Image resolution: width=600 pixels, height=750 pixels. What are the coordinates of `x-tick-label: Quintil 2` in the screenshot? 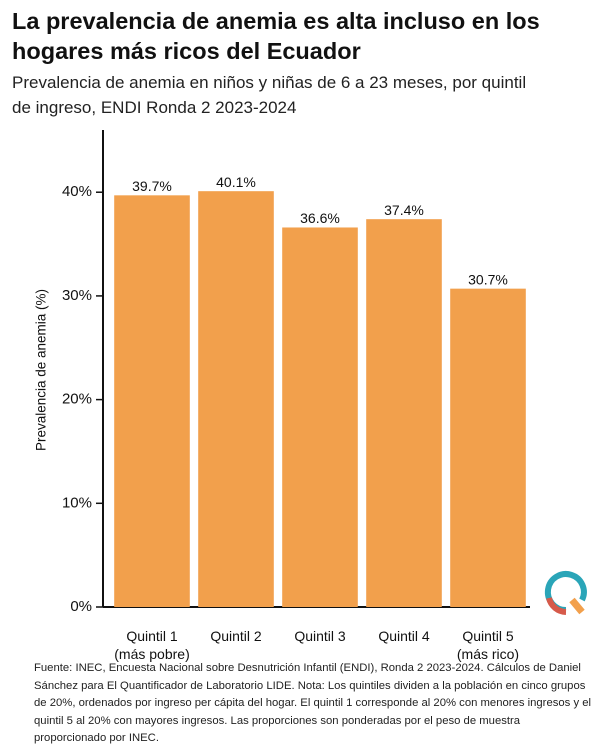 It's located at (236, 636).